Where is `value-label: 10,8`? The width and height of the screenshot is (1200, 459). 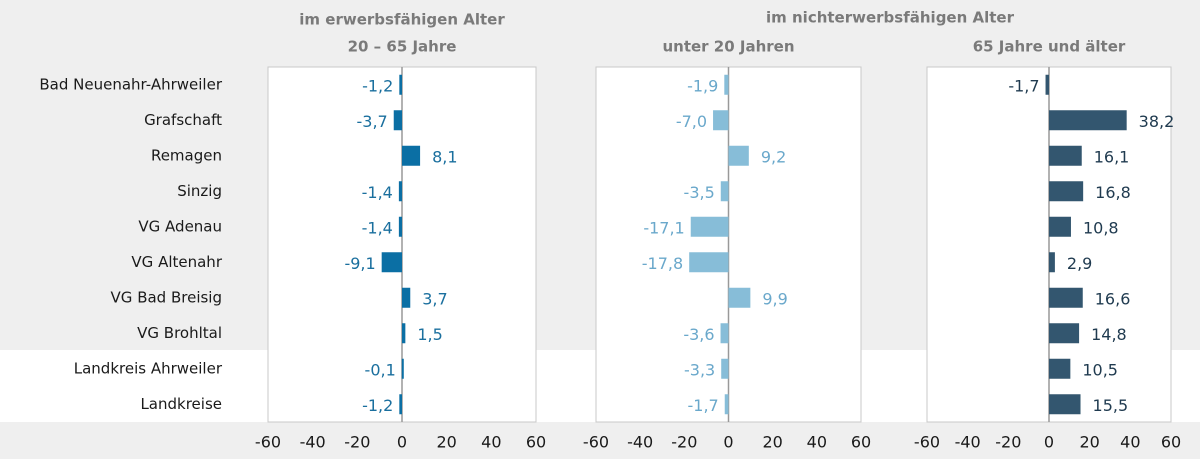
value-label: 10,8 is located at coordinates (1101, 227).